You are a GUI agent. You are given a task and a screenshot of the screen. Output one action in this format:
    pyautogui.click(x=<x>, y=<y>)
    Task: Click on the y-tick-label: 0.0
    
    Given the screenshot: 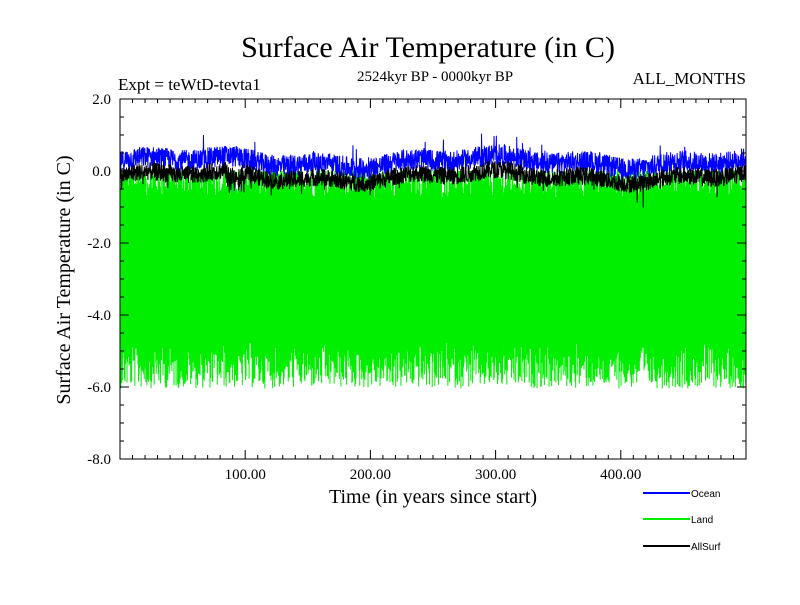 What is the action you would take?
    pyautogui.click(x=101, y=172)
    